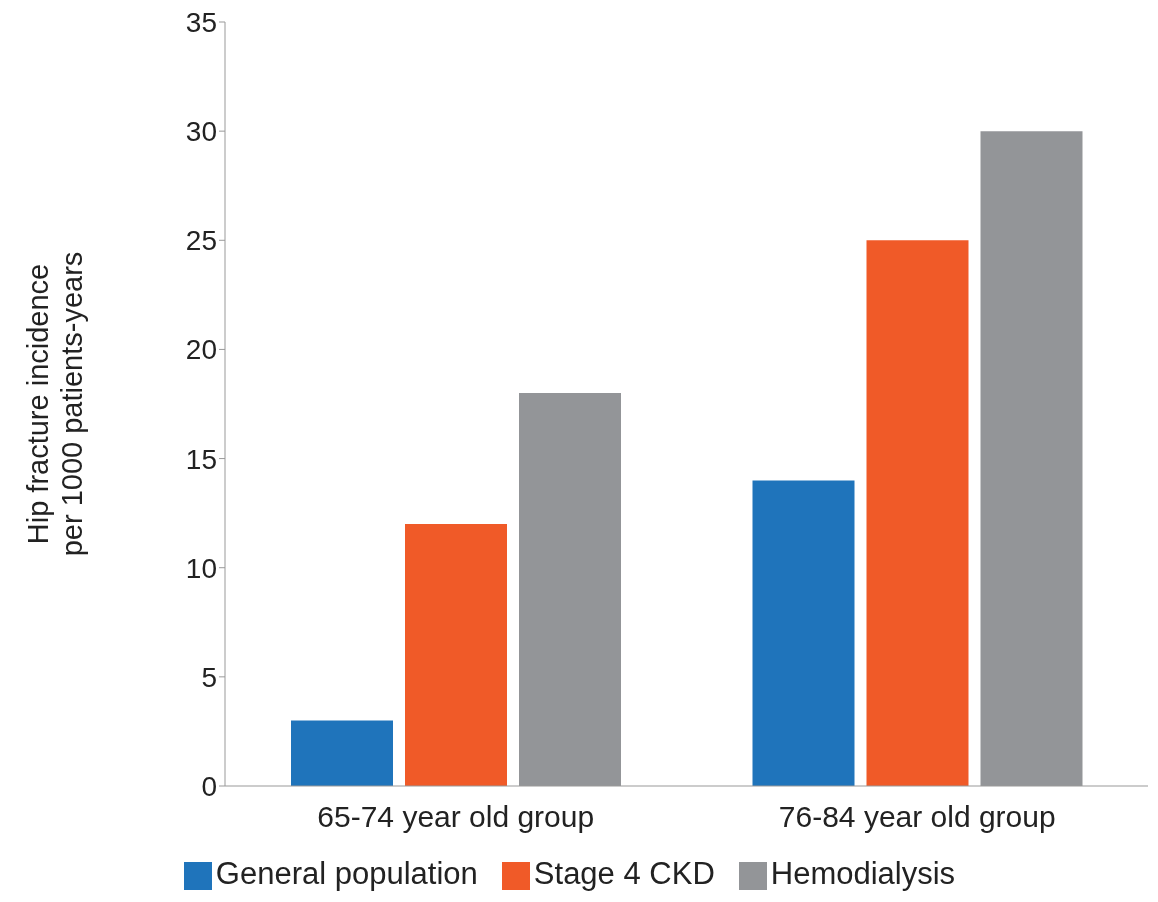  What do you see at coordinates (863, 873) in the screenshot?
I see `legend-label: Hemodialysis` at bounding box center [863, 873].